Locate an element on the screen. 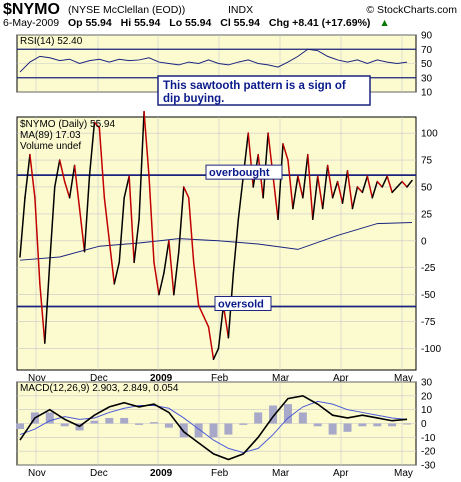 The height and width of the screenshot is (482, 461). nymo-tick-label: 100 is located at coordinates (429, 134).